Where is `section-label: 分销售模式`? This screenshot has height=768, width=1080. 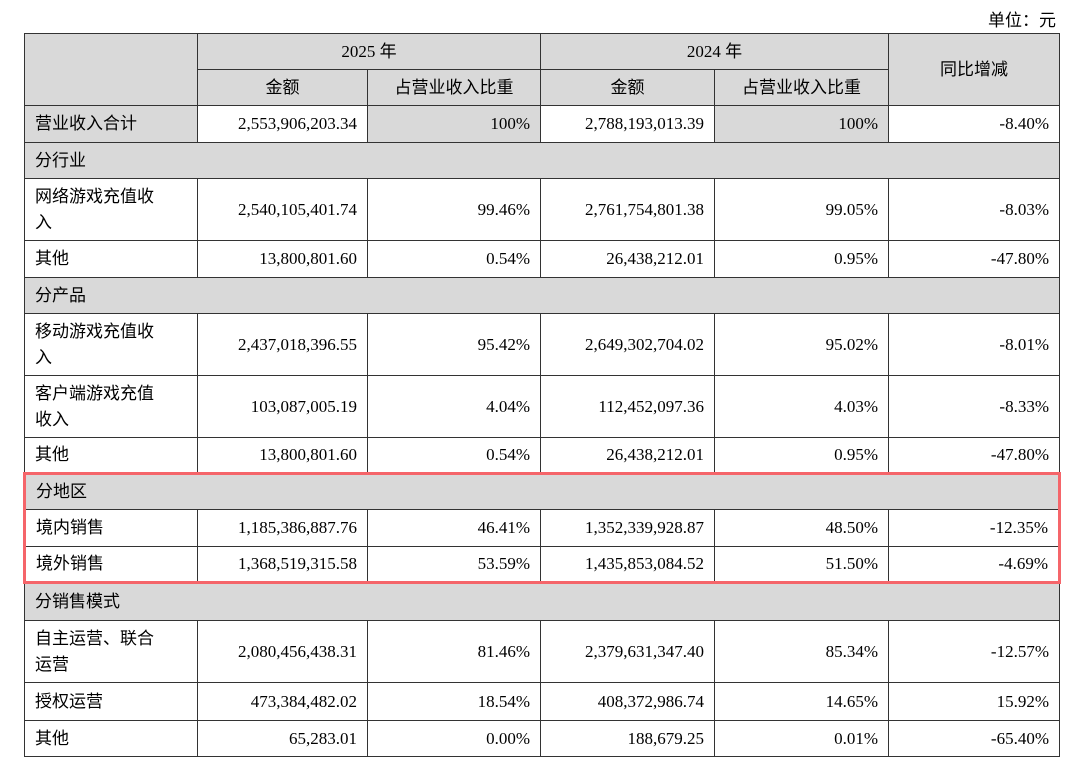
section-label: 分销售模式 is located at coordinates (542, 601).